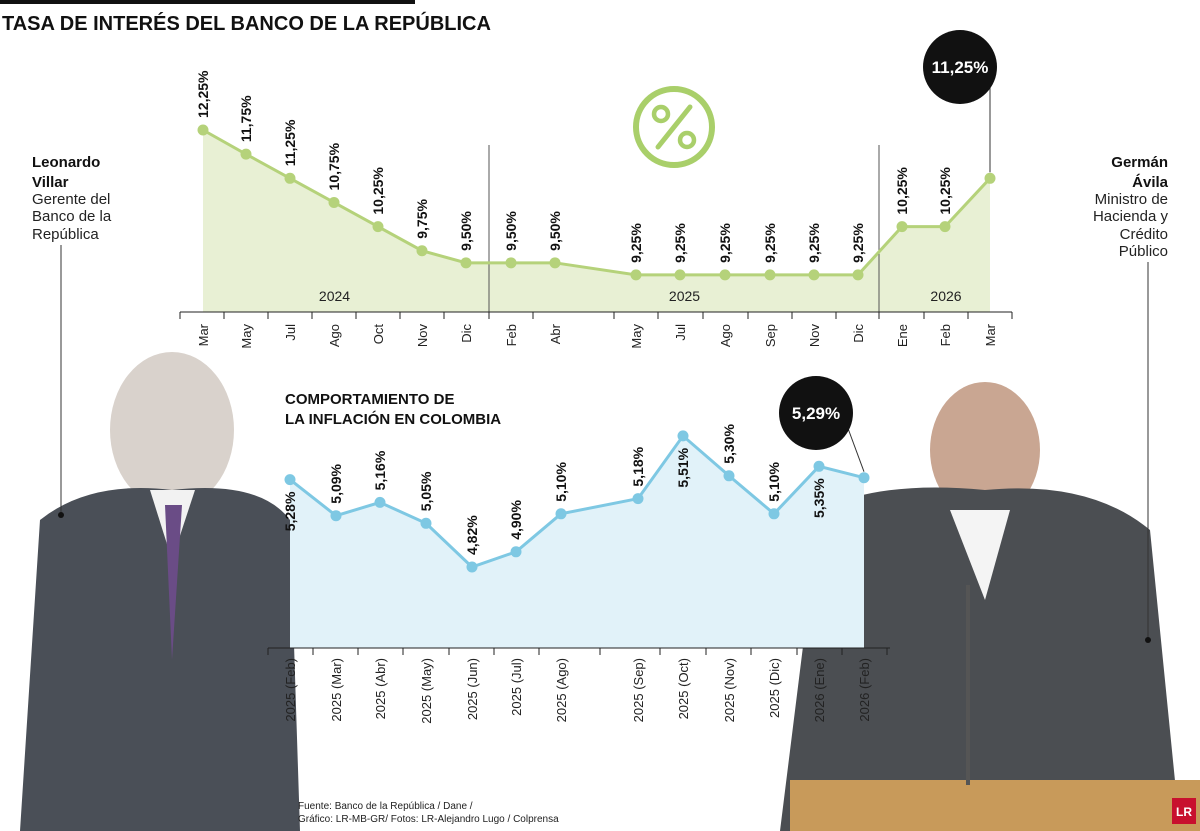 This screenshot has height=831, width=1200. I want to click on inflation-category-label: 2025 (Jul), so click(516, 687).